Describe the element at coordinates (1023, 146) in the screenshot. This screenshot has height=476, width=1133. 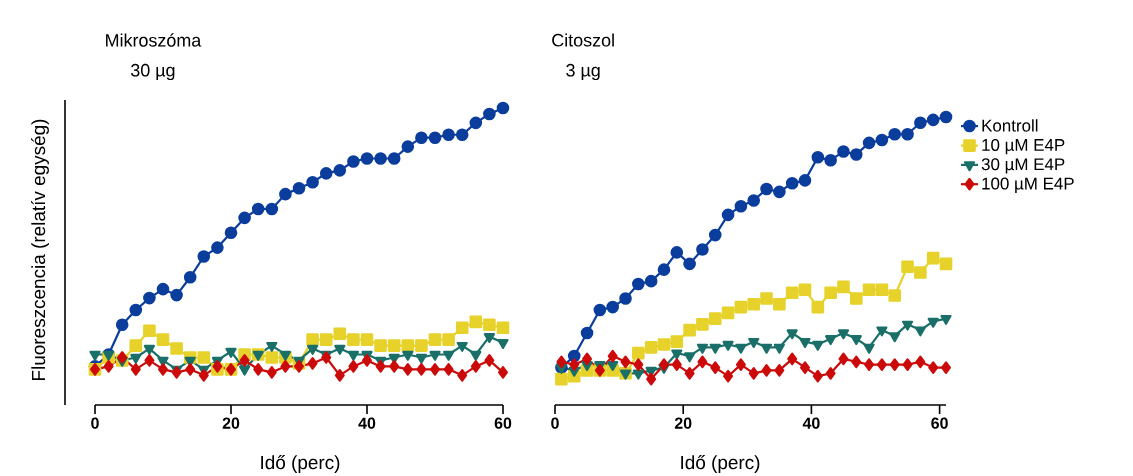
I see `legend-label: 10 µM E4P` at that location.